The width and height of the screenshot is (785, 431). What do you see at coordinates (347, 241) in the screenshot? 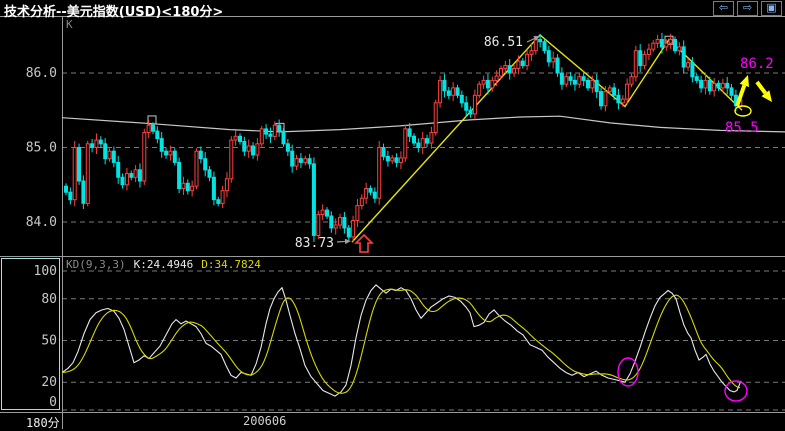
I see `low-label-pointer-arrow-head` at bounding box center [347, 241].